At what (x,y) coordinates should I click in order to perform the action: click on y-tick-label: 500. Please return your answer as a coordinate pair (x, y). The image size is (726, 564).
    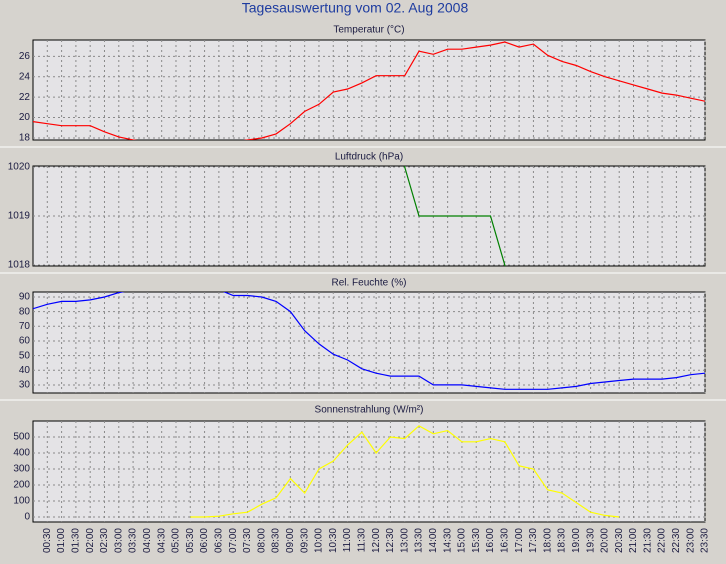
    Looking at the image, I should click on (21, 437).